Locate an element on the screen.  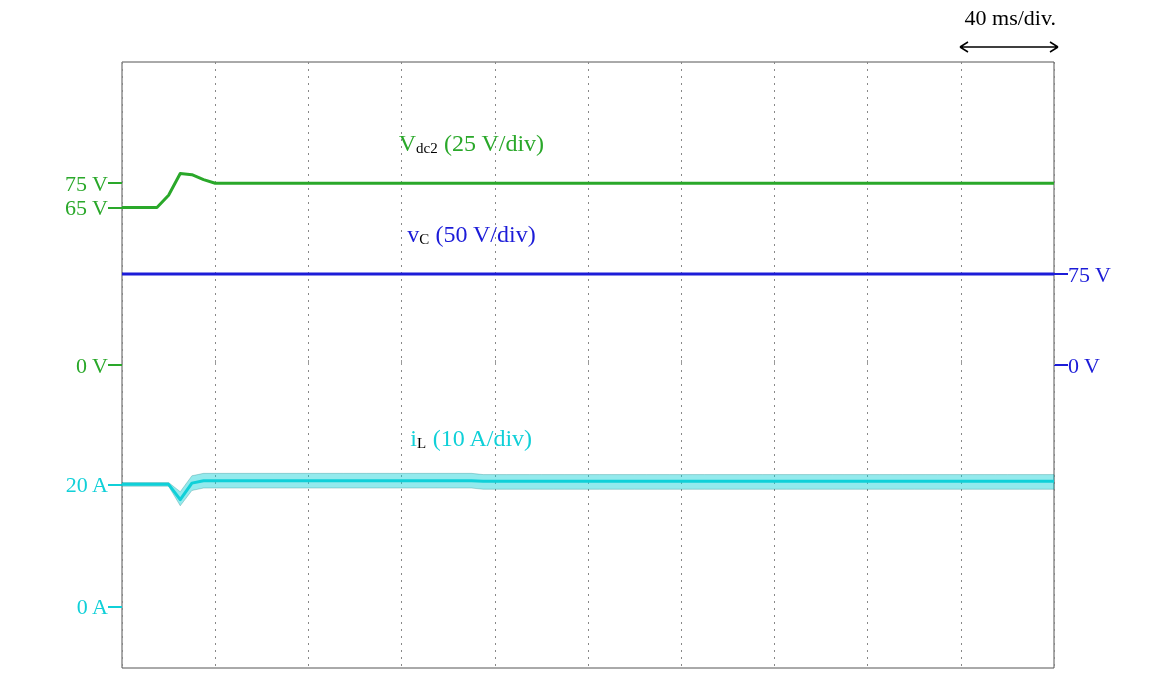
text: 40 ms/div. is located at coordinates (1010, 17).